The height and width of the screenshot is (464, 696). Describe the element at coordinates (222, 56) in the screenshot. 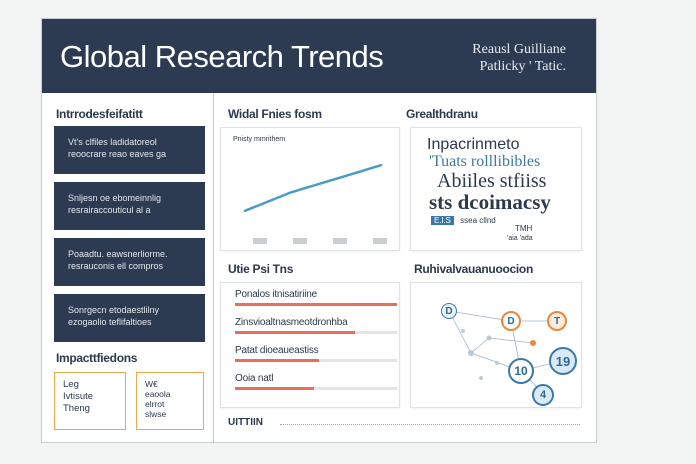

I see `page-title: Global Research Trends` at that location.